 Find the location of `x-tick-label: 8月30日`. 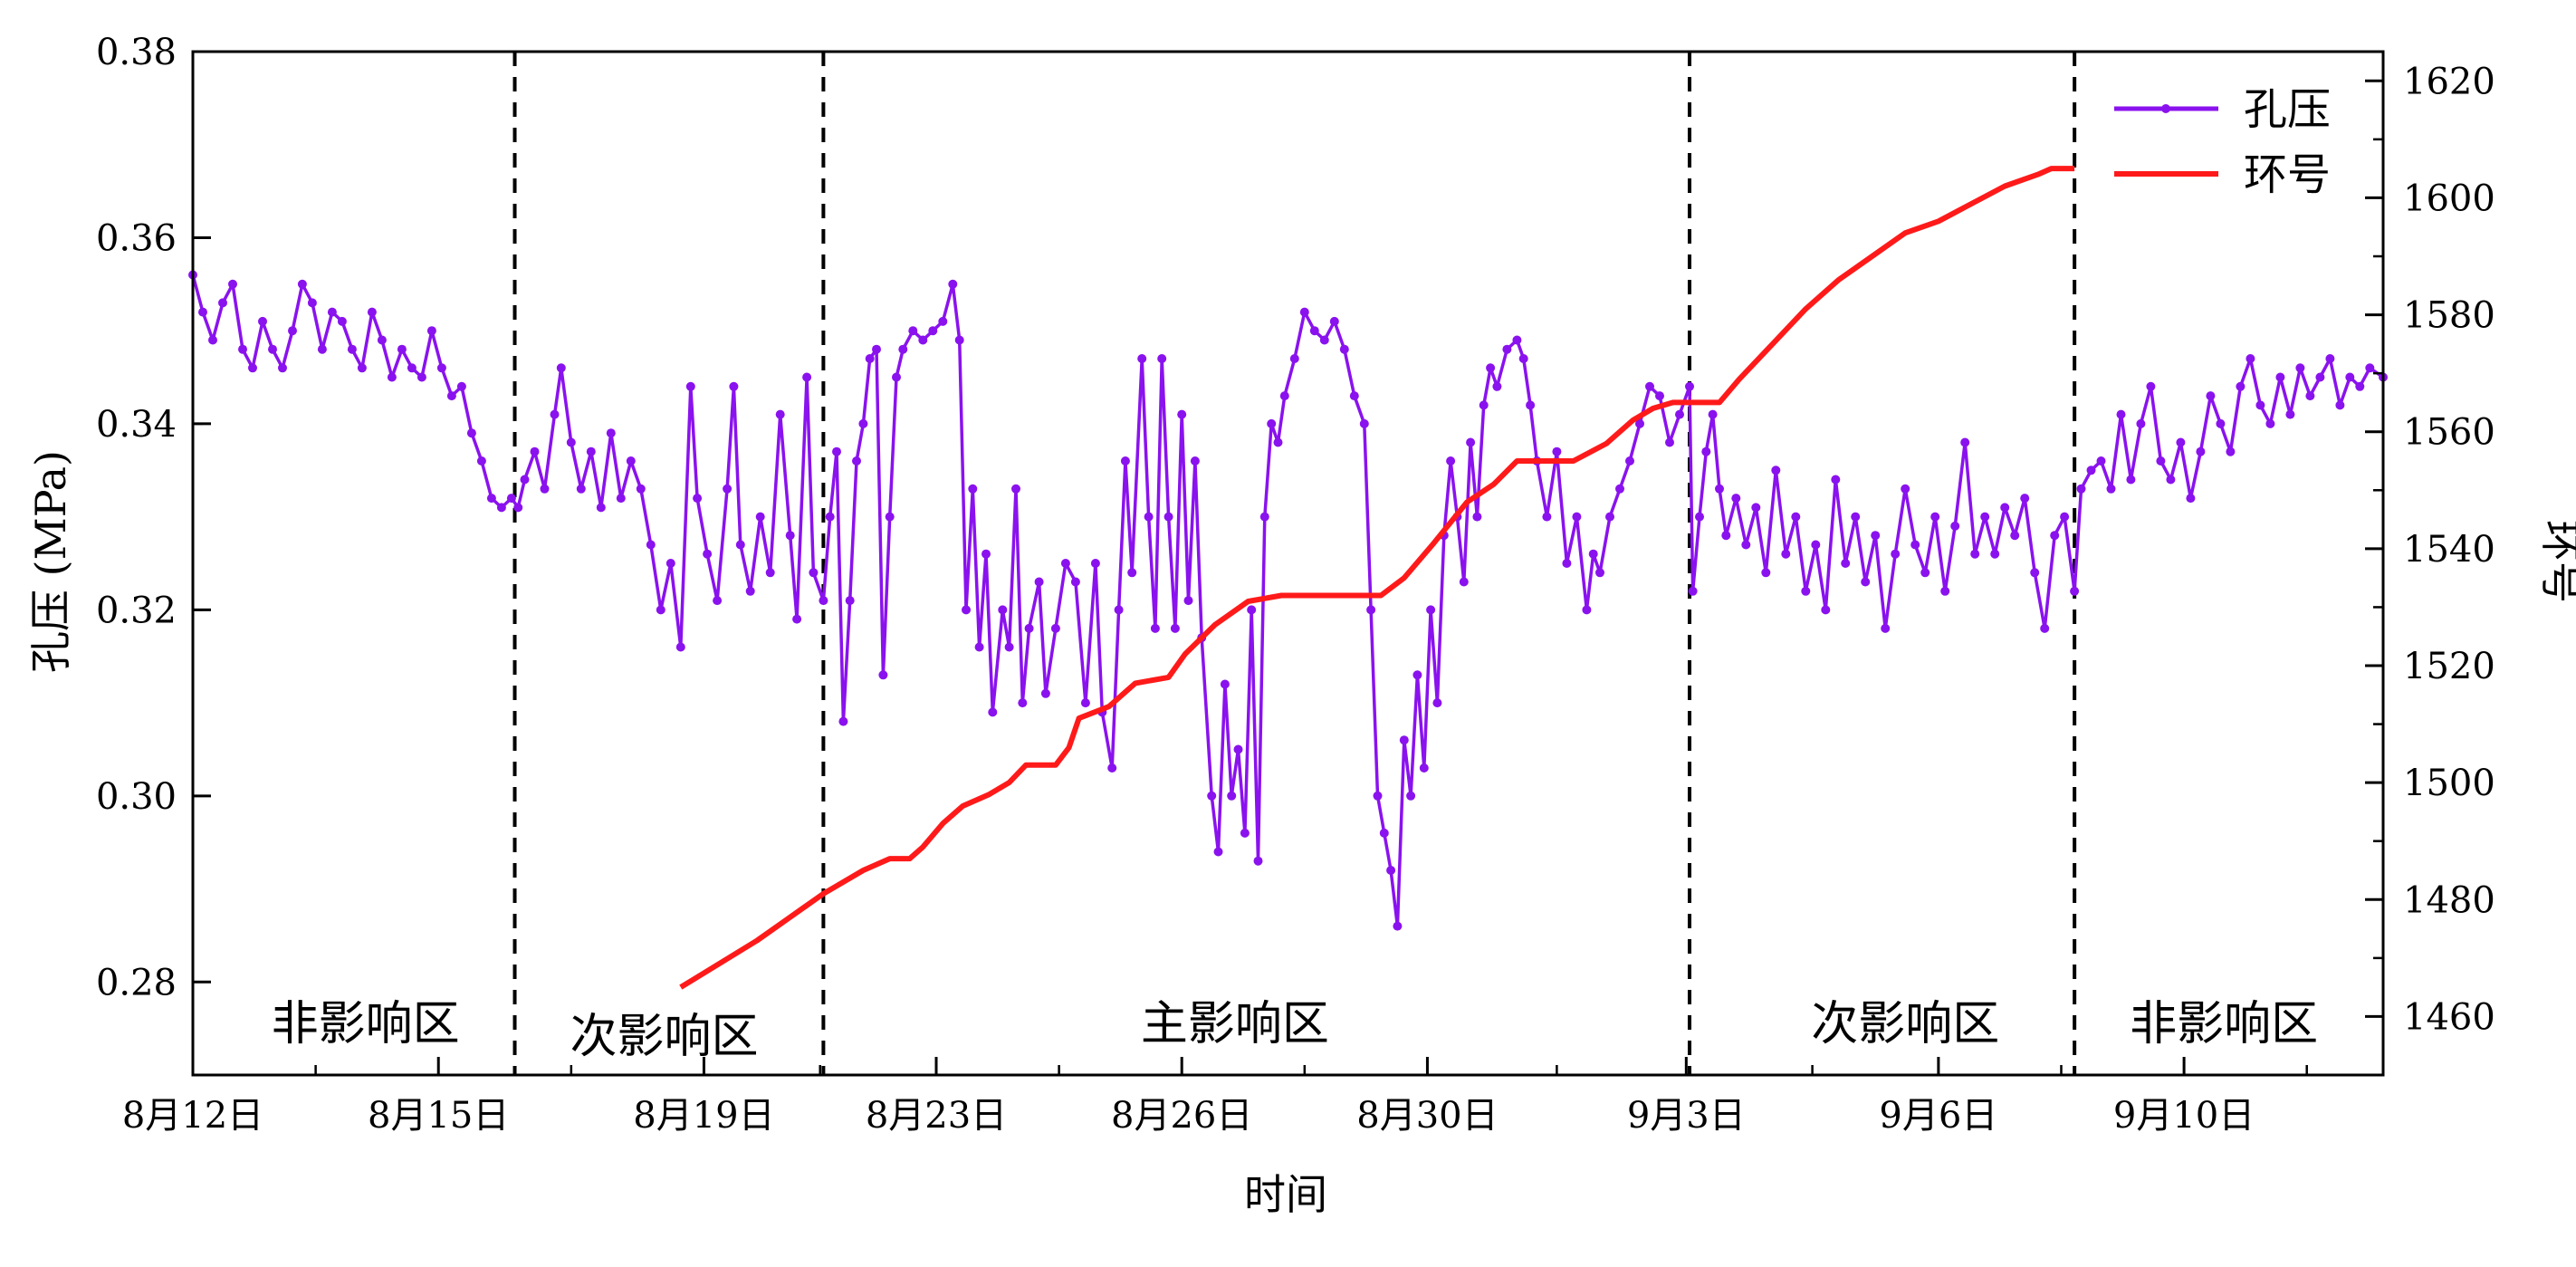

x-tick-label: 8月30日 is located at coordinates (1427, 1116).